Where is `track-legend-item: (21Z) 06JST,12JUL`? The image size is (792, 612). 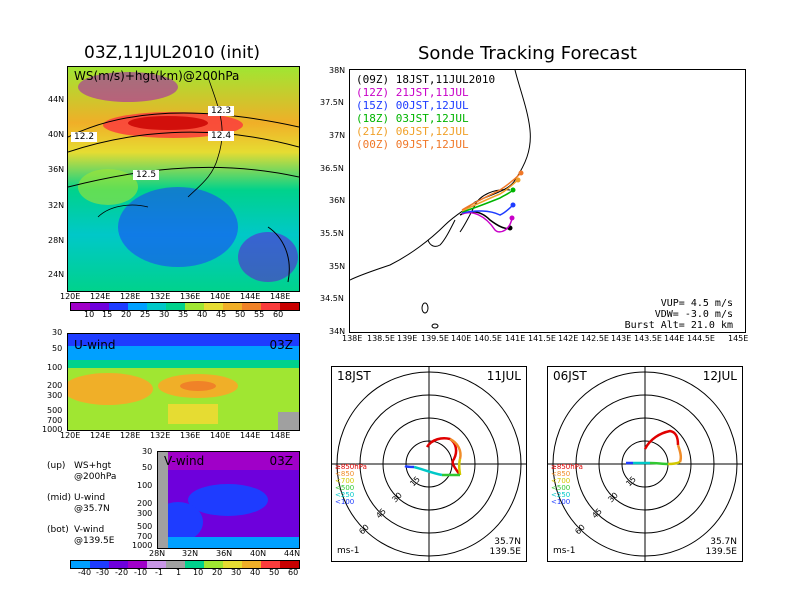 track-legend-item: (21Z) 06JST,12JUL is located at coordinates (412, 131).